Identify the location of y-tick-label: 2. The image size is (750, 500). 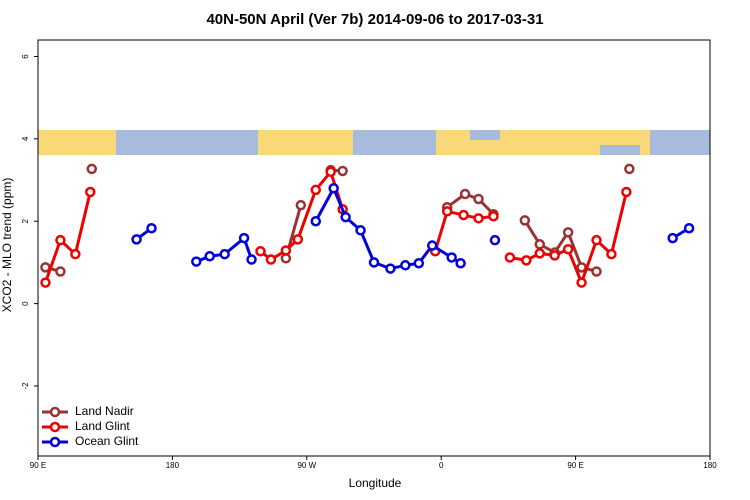
(25, 220).